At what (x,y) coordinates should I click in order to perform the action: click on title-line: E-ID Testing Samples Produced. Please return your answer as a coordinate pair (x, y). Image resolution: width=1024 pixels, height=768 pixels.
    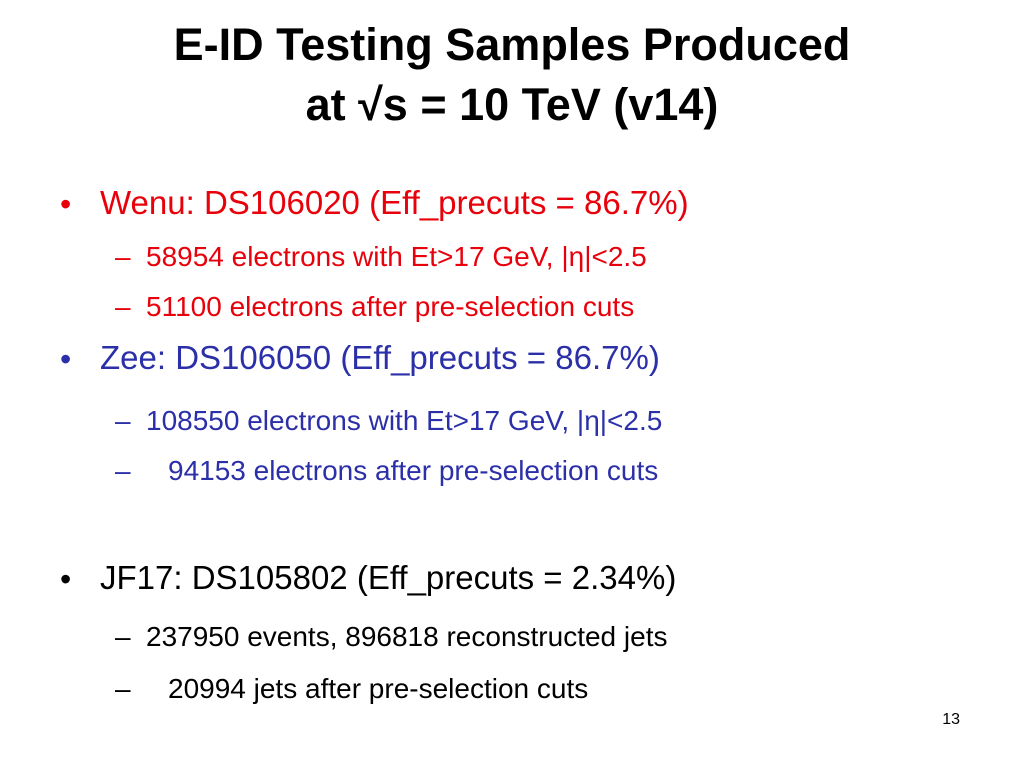
    Looking at the image, I should click on (512, 44).